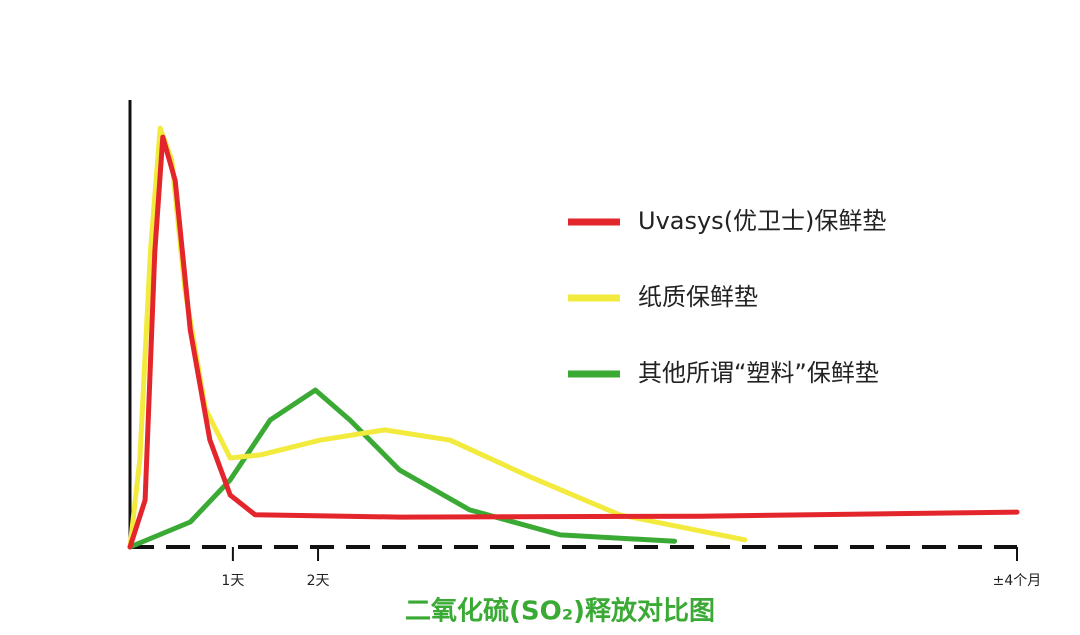 The height and width of the screenshot is (635, 1080). Describe the element at coordinates (402, 468) in the screenshot. I see `series-line` at that location.